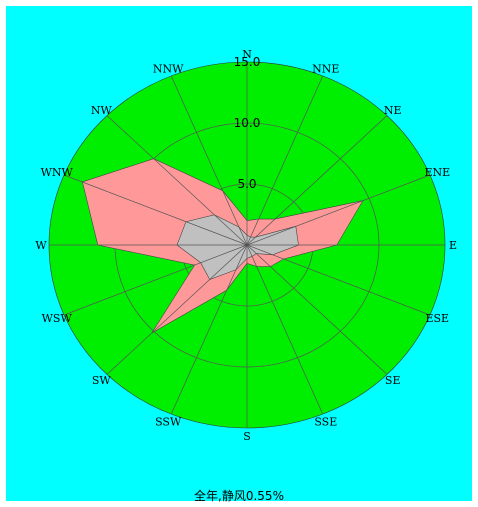 The width and height of the screenshot is (478, 507). Describe the element at coordinates (239, 496) in the screenshot. I see `chart-caption: 全年,静风0.55%` at that location.